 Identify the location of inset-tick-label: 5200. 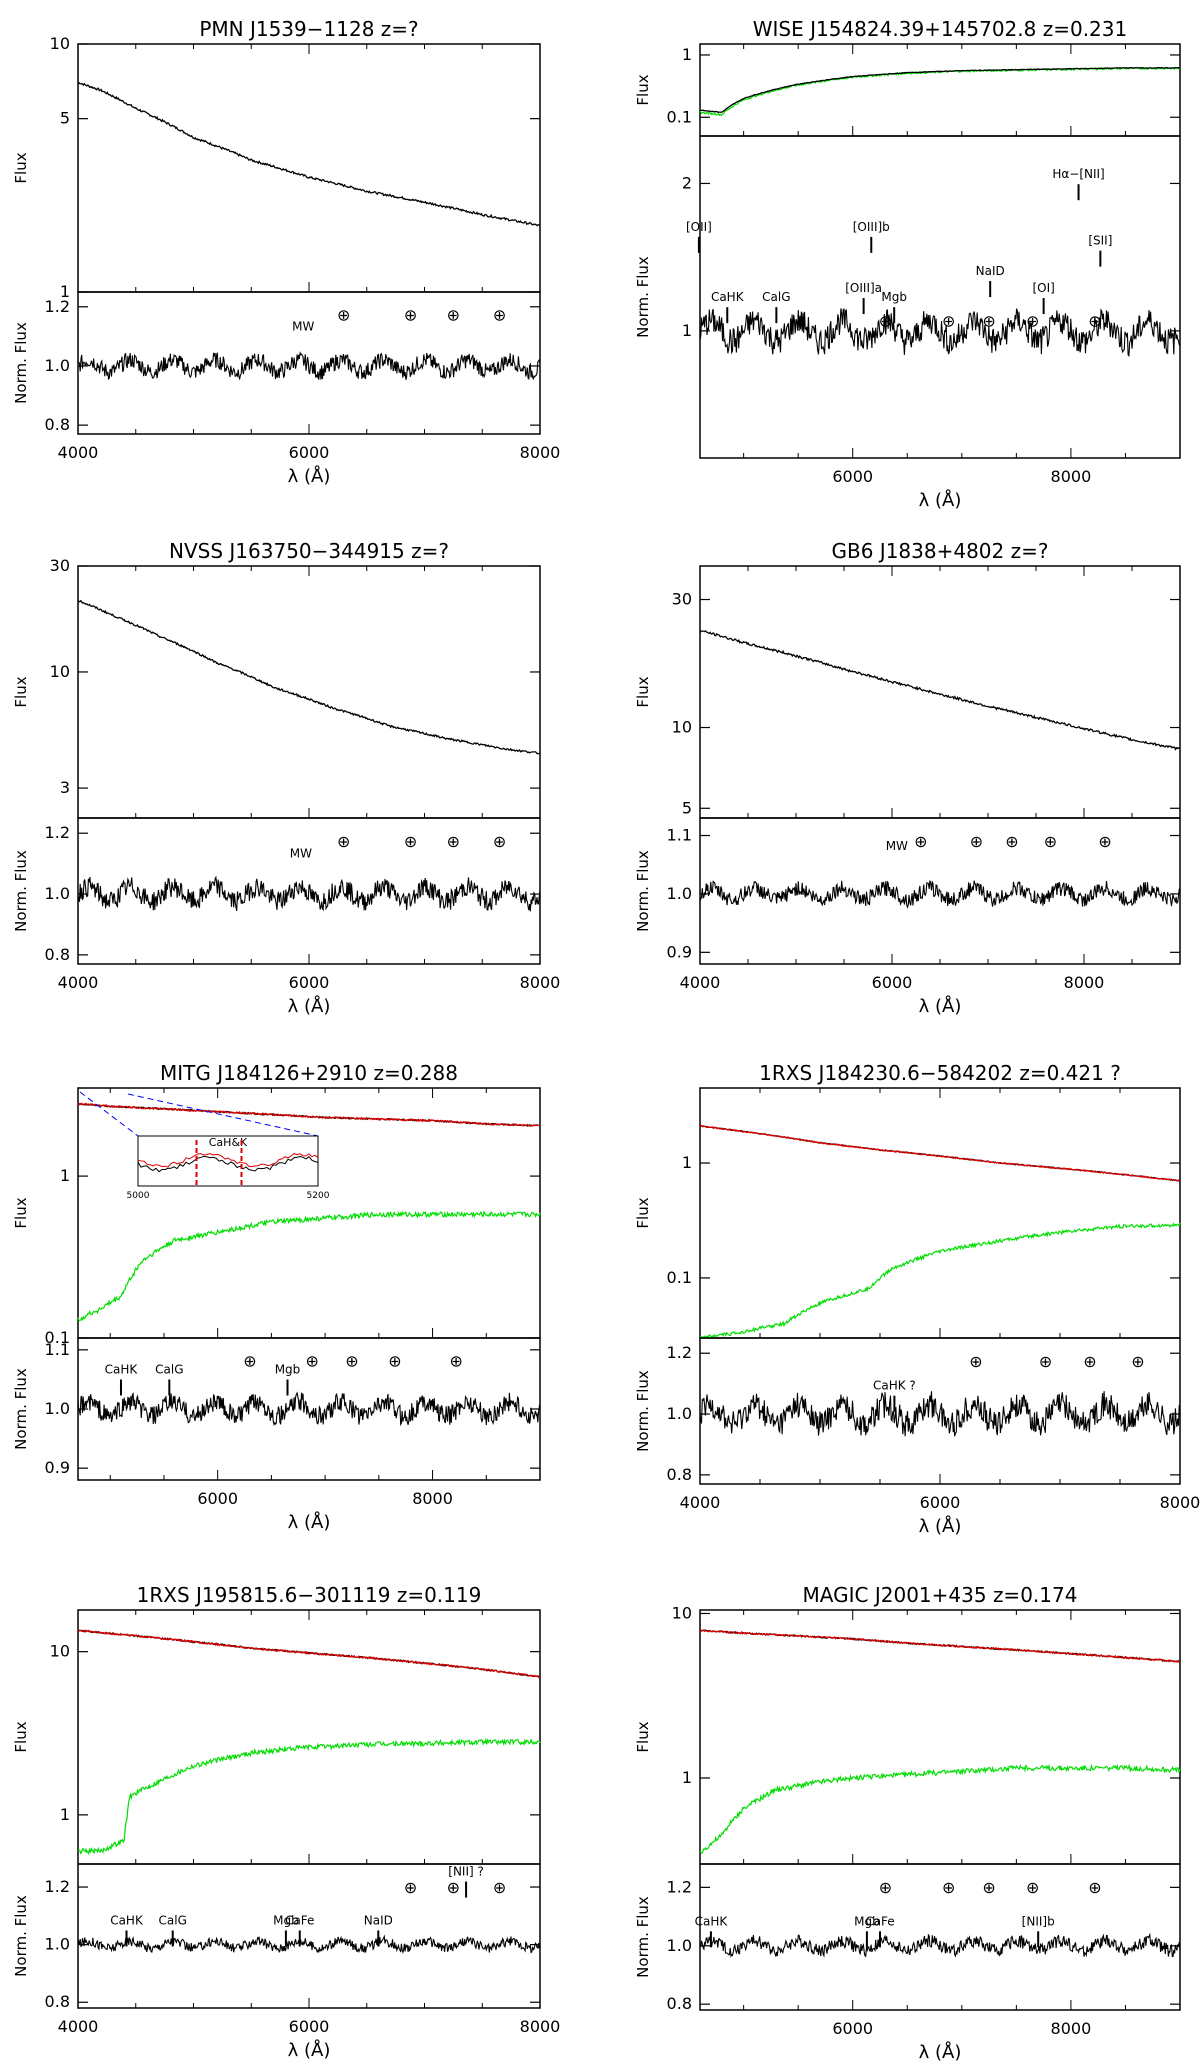
(318, 1196).